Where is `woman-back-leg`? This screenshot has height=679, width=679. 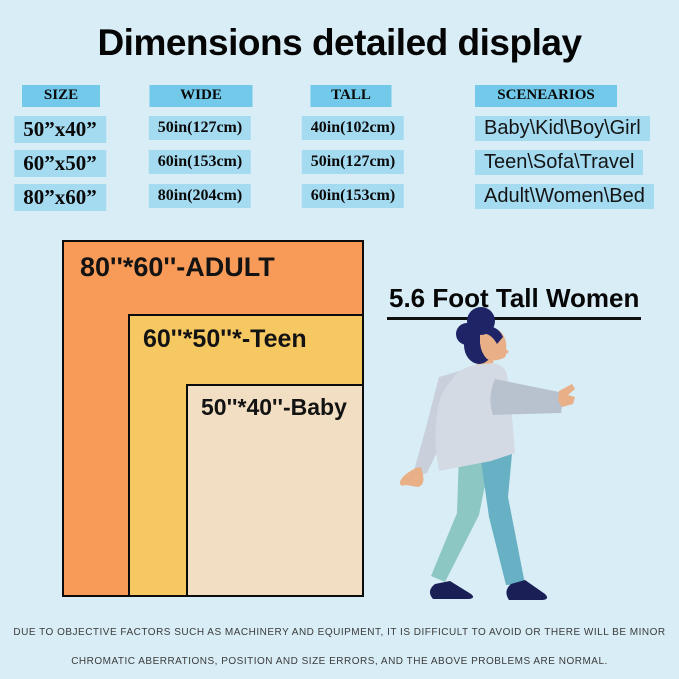 woman-back-leg is located at coordinates (462, 513).